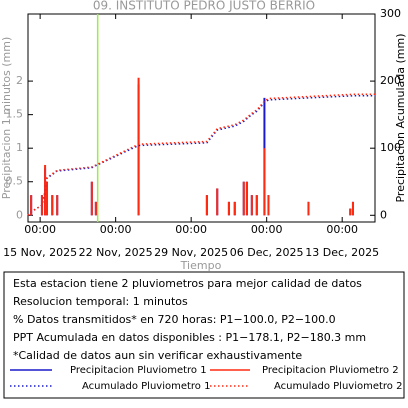 The width and height of the screenshot is (408, 408). Describe the element at coordinates (191, 252) in the screenshot. I see `x-tick-date: 29 Nov, 2025` at that location.